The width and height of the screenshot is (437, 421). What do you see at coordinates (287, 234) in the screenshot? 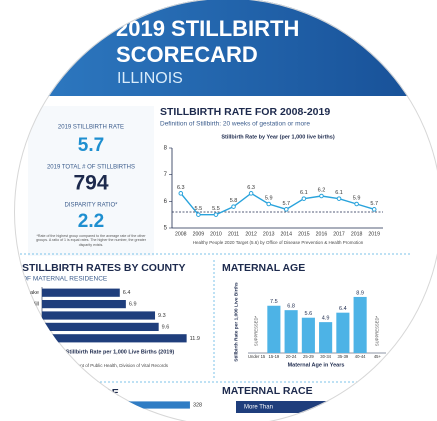
I see `x-tick-label: 2014` at bounding box center [287, 234].